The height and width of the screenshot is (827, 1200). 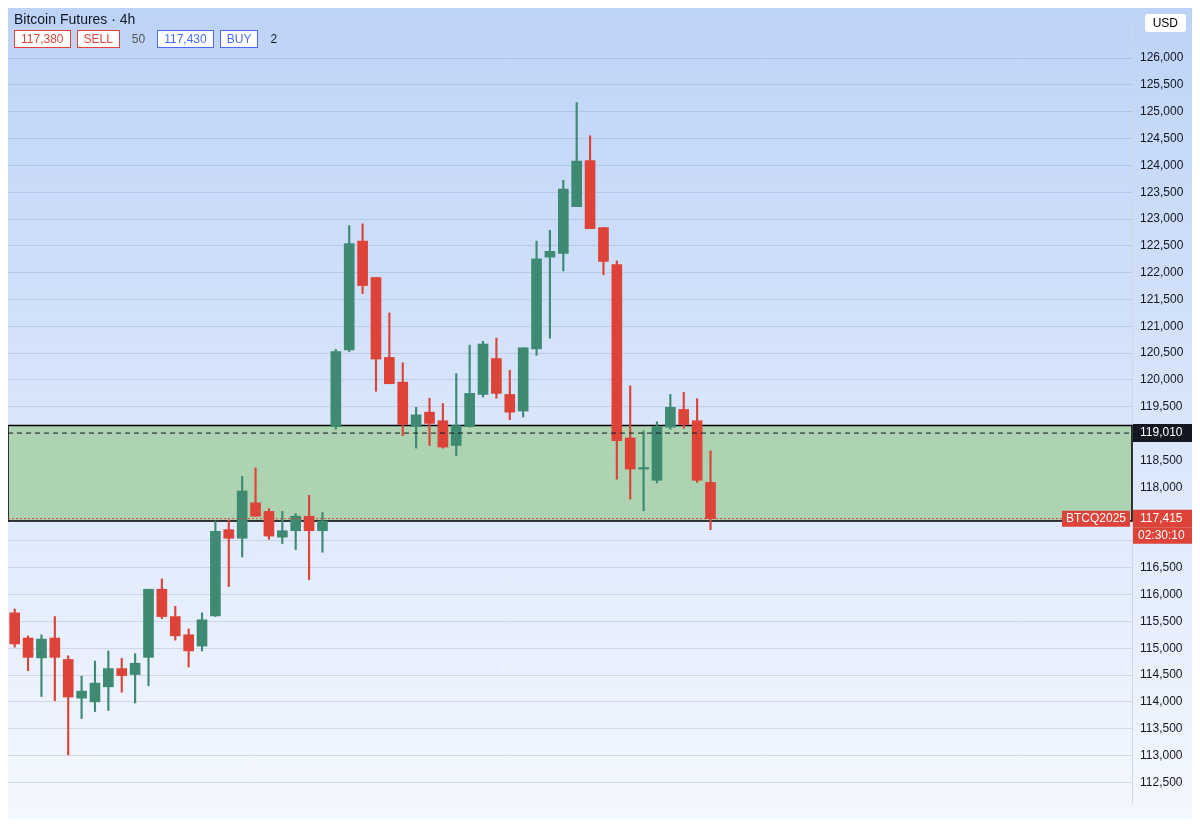 What do you see at coordinates (1162, 84) in the screenshot?
I see `y-tick-label: 125,500` at bounding box center [1162, 84].